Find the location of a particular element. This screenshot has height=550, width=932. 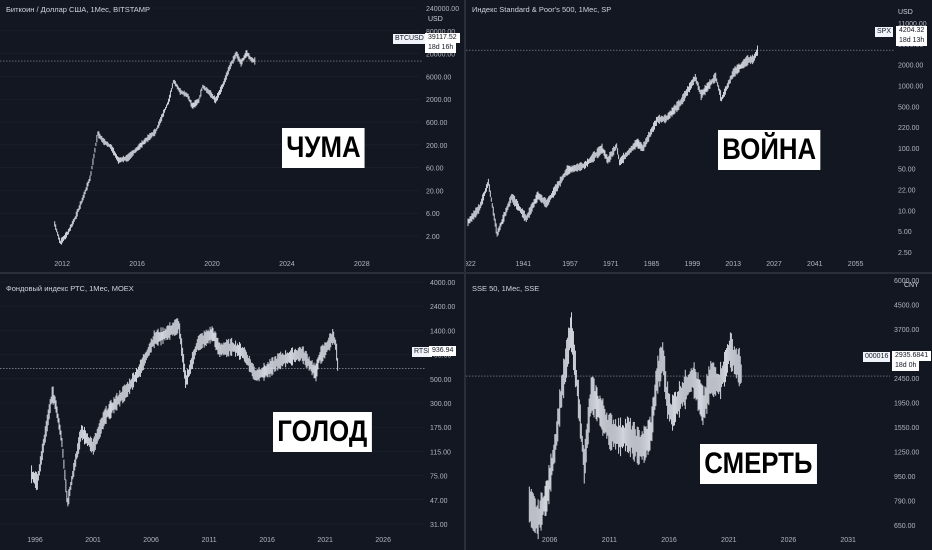

y-tick-label: 950.00 is located at coordinates (905, 477).